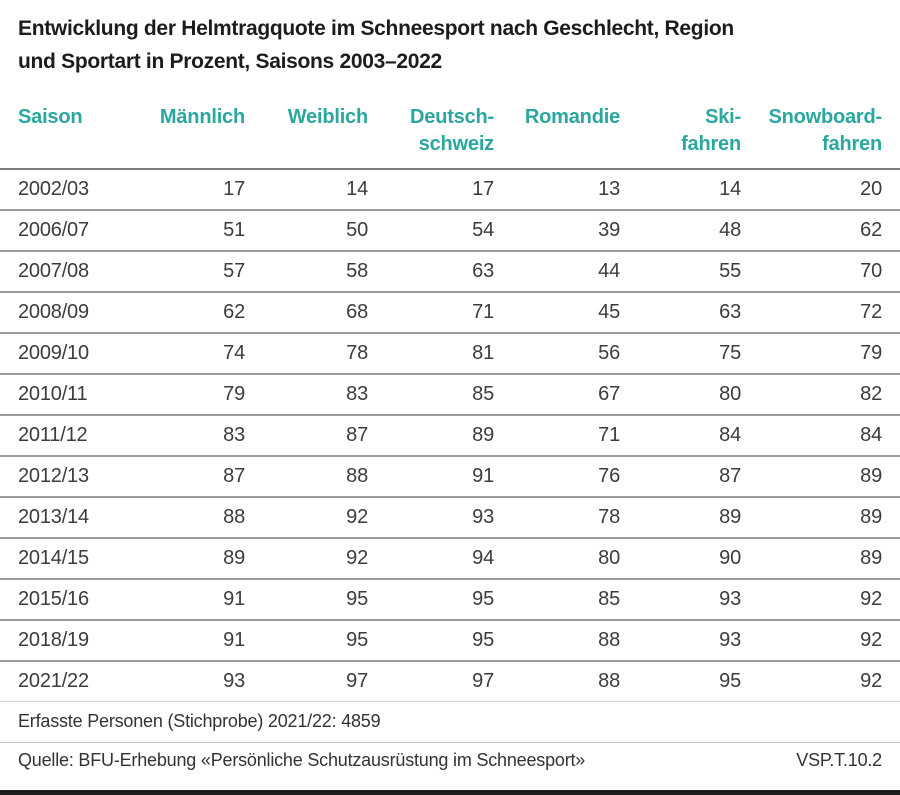 The width and height of the screenshot is (900, 795). Describe the element at coordinates (730, 681) in the screenshot. I see `value-cell-skifahren: 95` at that location.